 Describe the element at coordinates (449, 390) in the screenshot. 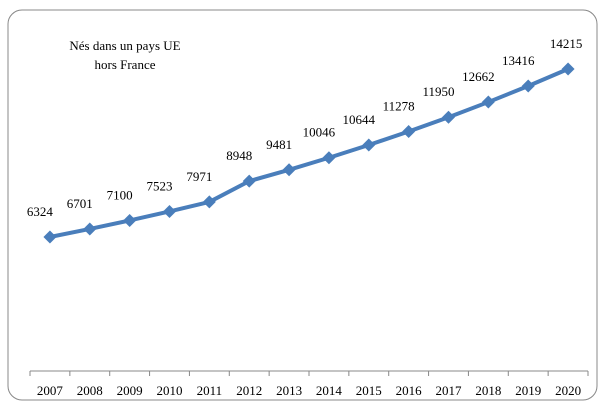

I see `x-tick-label: 2017` at that location.